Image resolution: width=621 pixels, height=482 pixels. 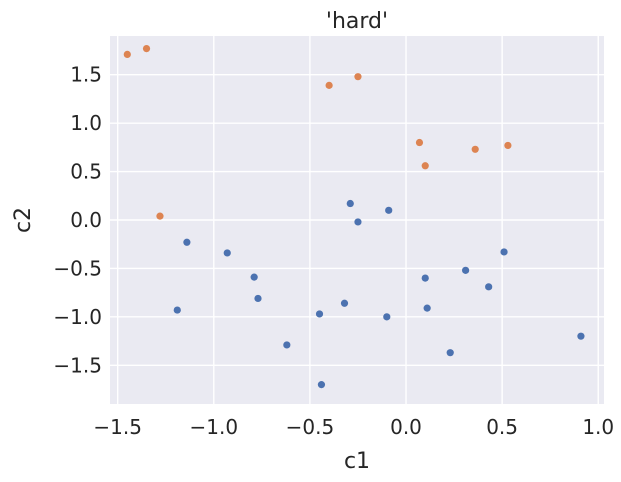 What do you see at coordinates (86, 123) in the screenshot?
I see `y-tick-label: 1.0` at bounding box center [86, 123].